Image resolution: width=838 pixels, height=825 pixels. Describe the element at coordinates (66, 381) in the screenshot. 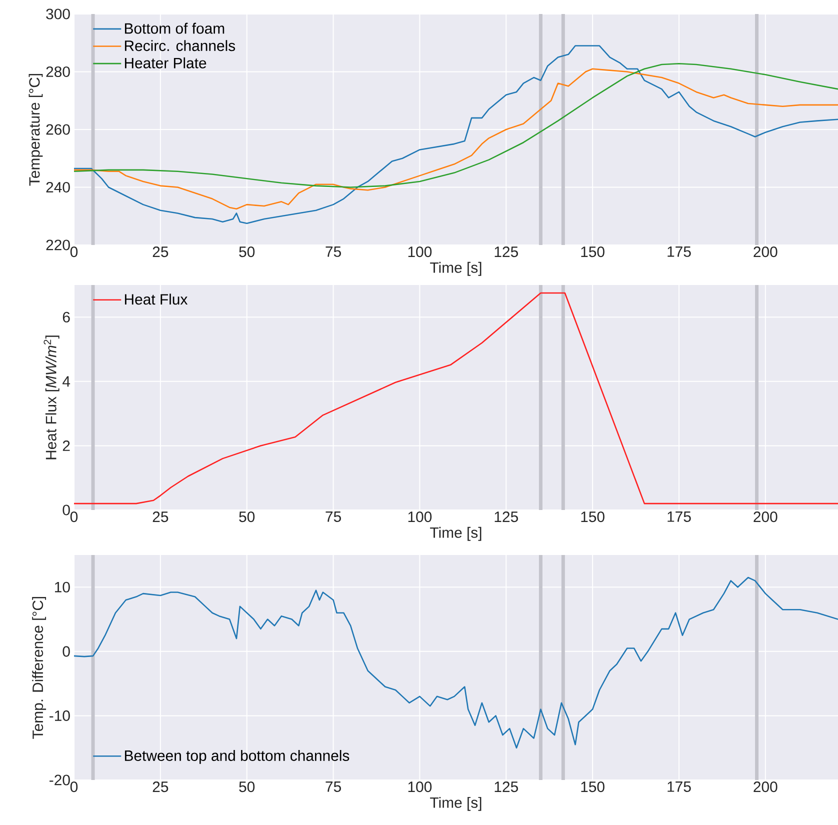

I see `y-tick-label: 4` at that location.